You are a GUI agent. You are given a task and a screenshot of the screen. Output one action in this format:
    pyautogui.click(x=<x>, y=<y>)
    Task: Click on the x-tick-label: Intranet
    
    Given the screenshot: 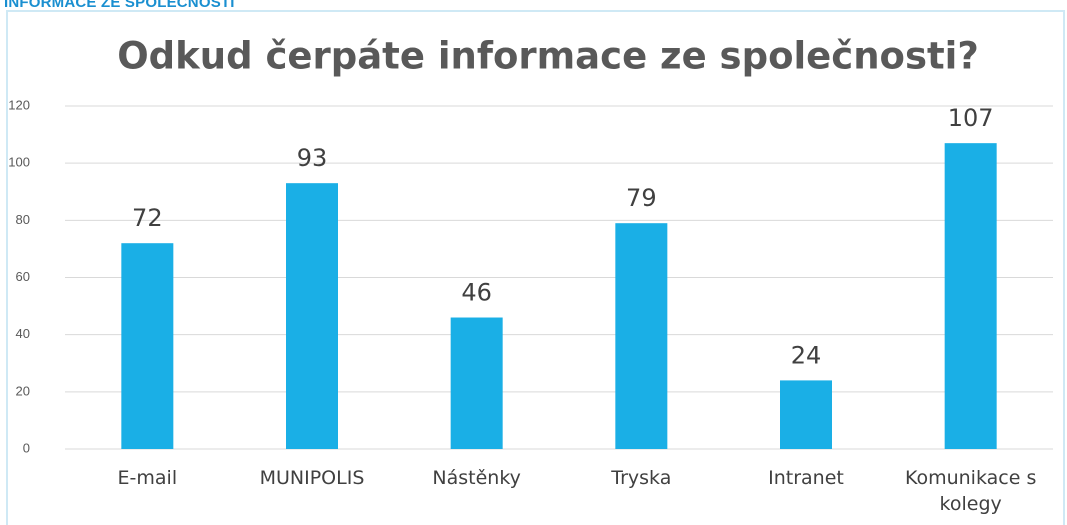 What is the action you would take?
    pyautogui.click(x=806, y=478)
    